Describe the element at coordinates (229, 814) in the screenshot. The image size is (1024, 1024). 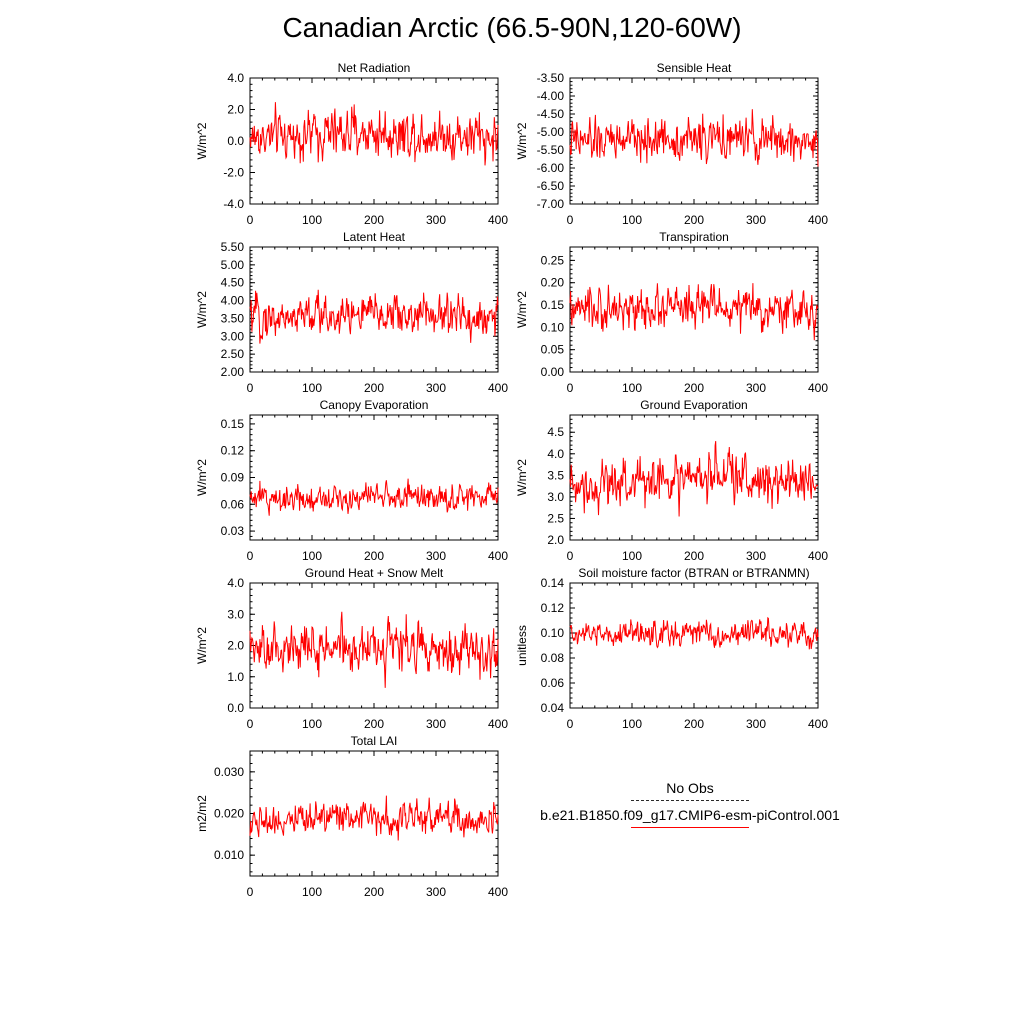
I see `y-tick-label: 0.020` at that location.